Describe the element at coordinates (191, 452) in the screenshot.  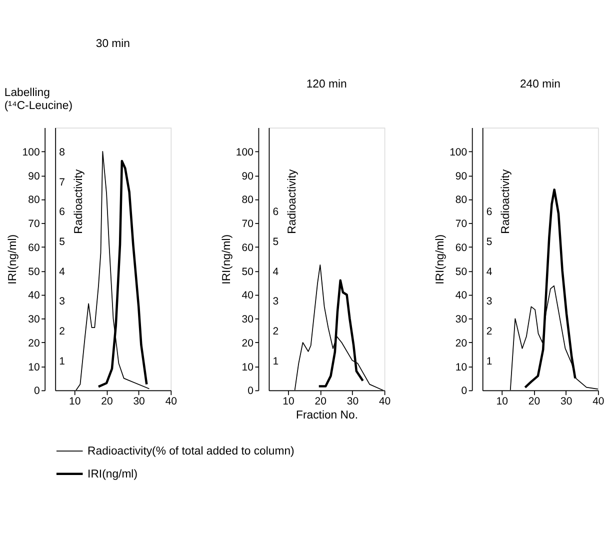
I see `legend-label: Radioactivity(% of total added to column)` at that location.